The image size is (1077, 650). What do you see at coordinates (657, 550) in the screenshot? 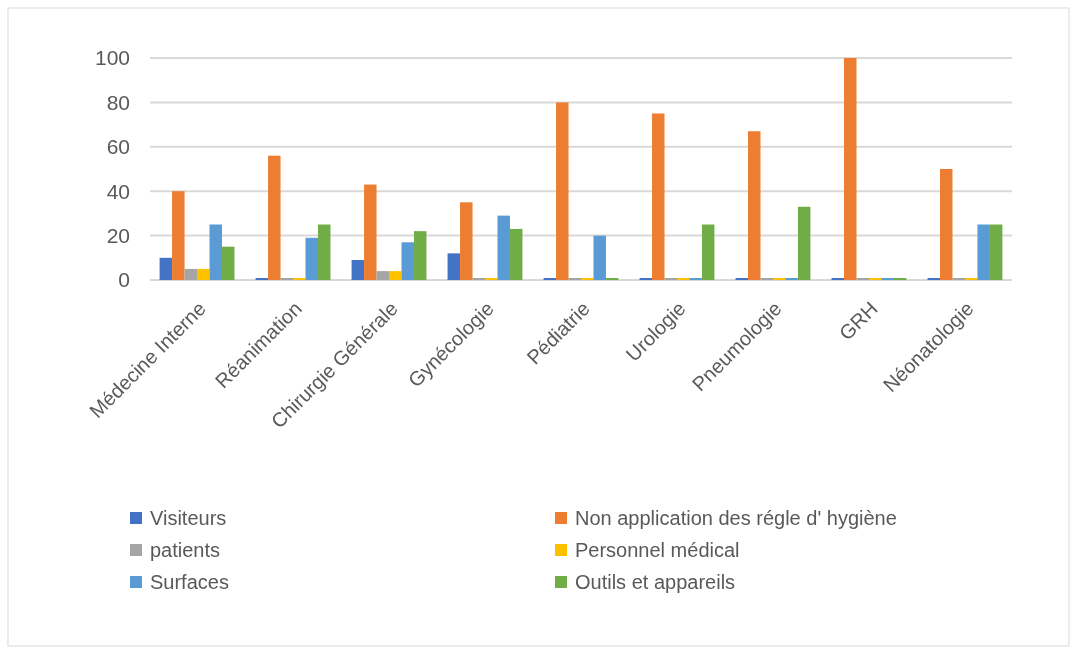
I see `legend-label: Personnel médical` at bounding box center [657, 550].